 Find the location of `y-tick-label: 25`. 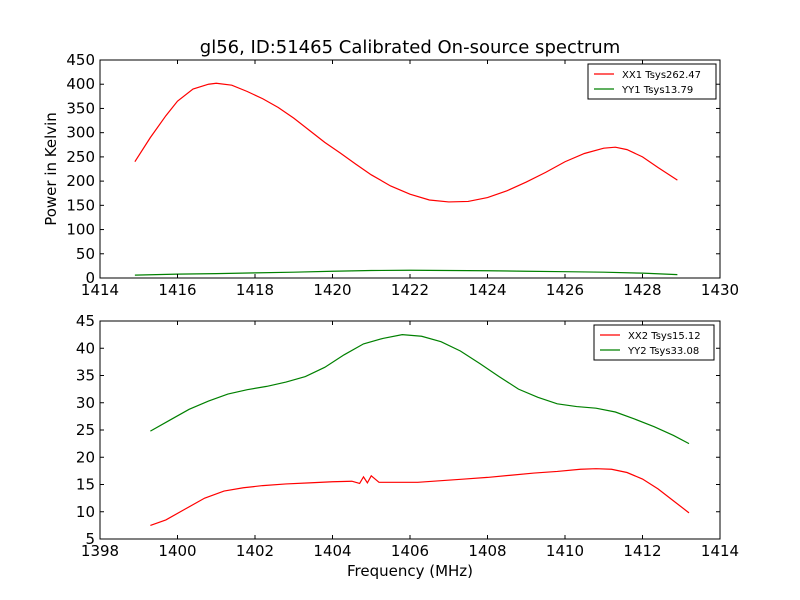

y-tick-label: 25 is located at coordinates (85, 430).